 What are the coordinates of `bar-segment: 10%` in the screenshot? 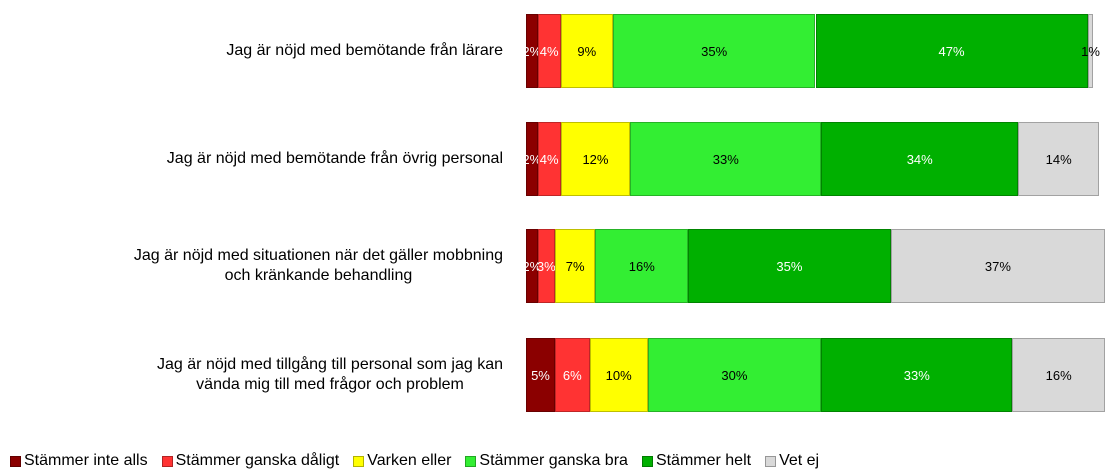 It's located at (618, 375).